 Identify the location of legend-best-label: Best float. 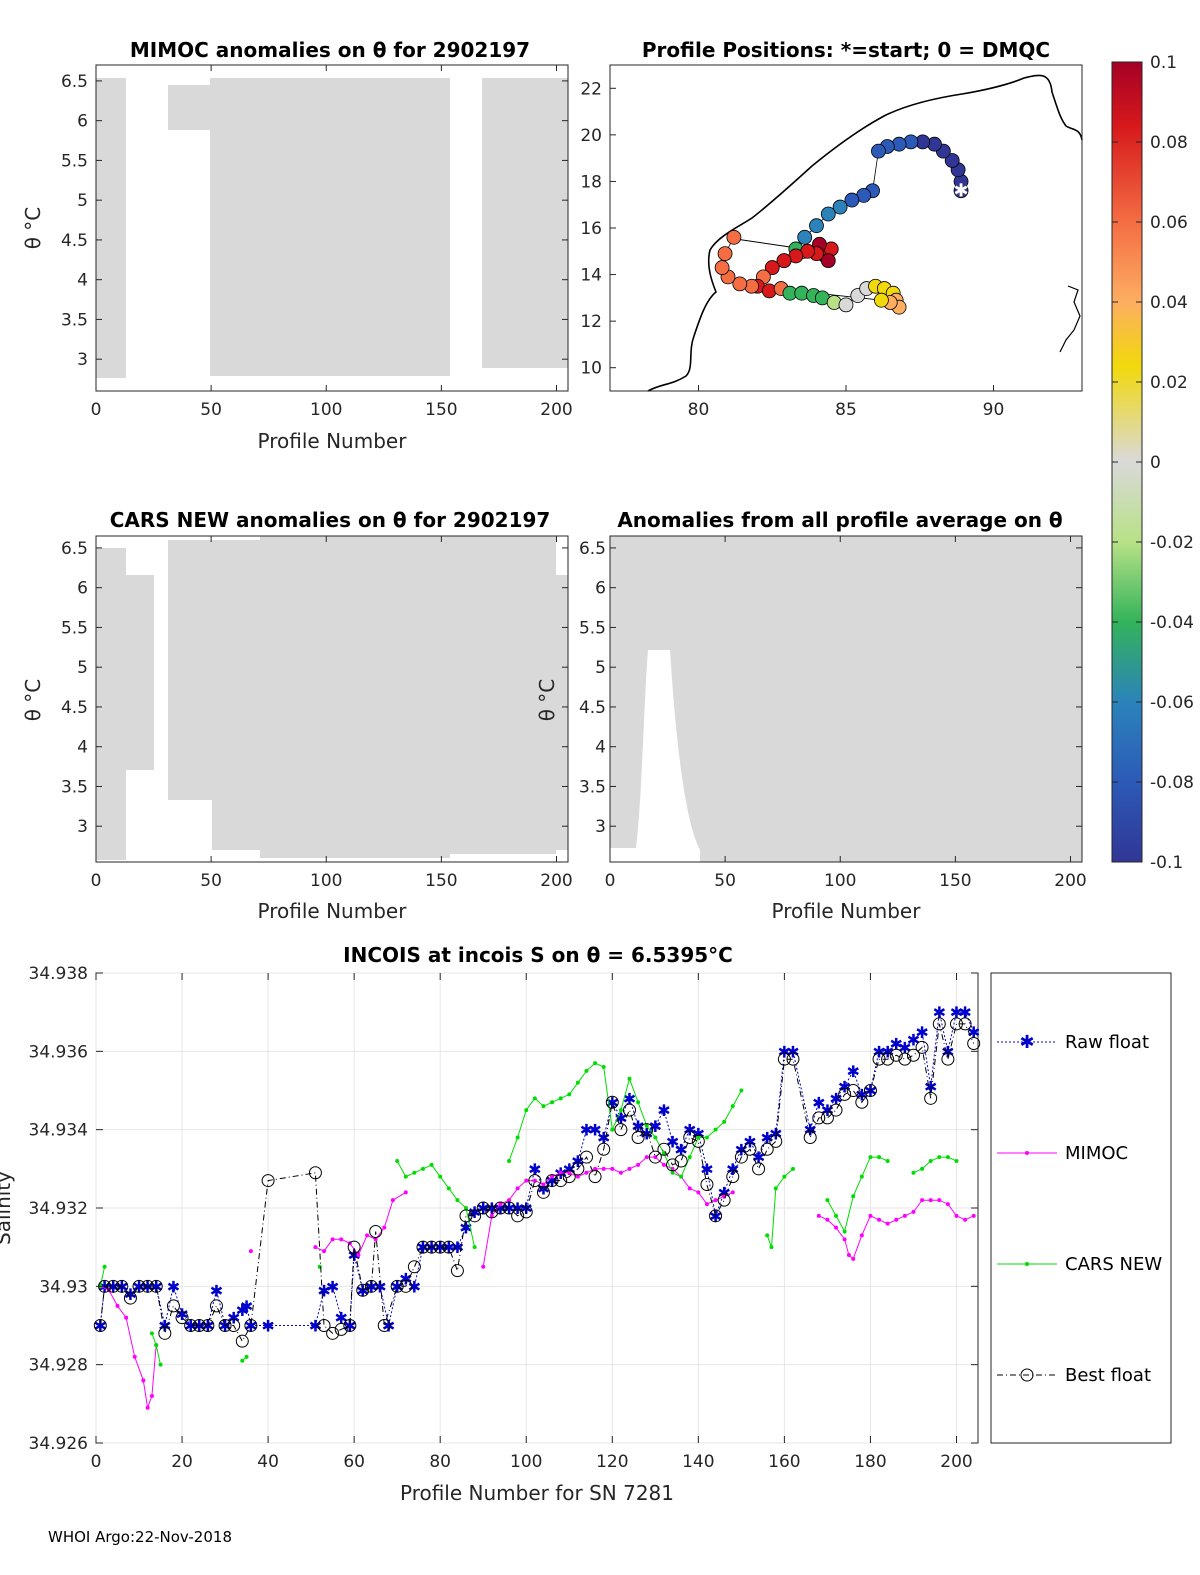
(1108, 1375).